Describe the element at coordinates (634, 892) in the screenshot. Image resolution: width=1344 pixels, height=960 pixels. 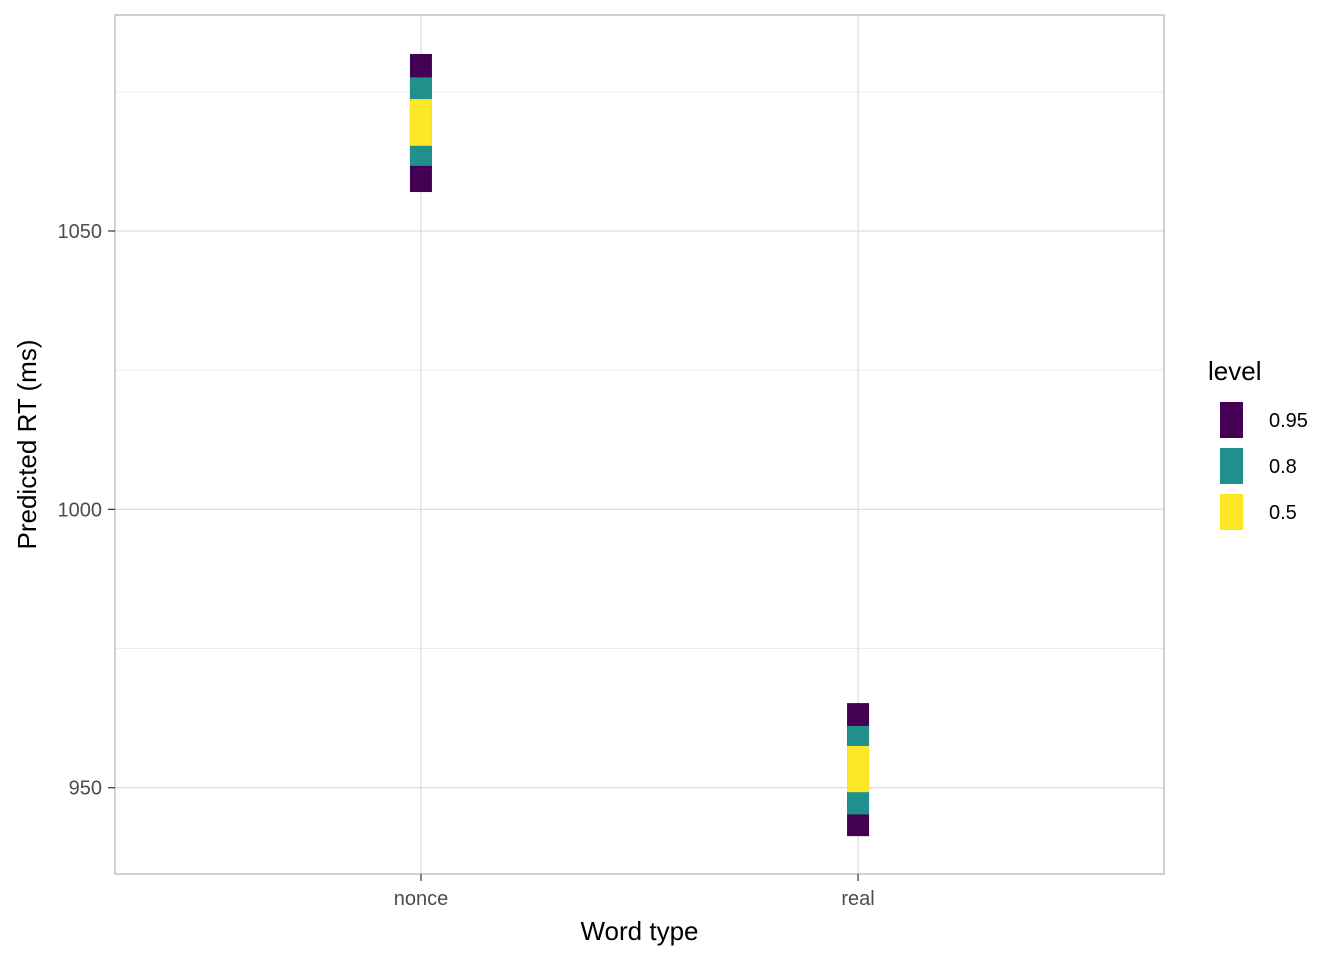
I see `x-axis: nonce real` at that location.